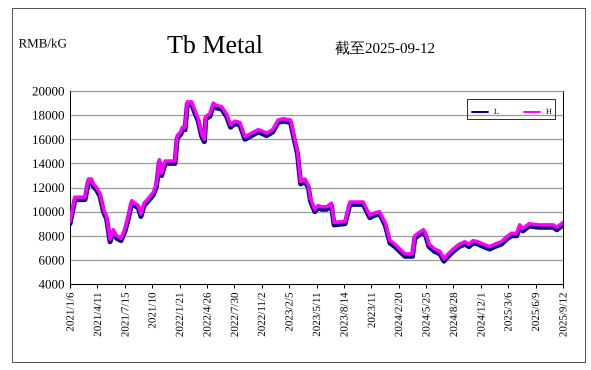 The image size is (591, 370). What do you see at coordinates (385, 48) in the screenshot?
I see `chart-subtitle: 截至2025-09-12` at bounding box center [385, 48].